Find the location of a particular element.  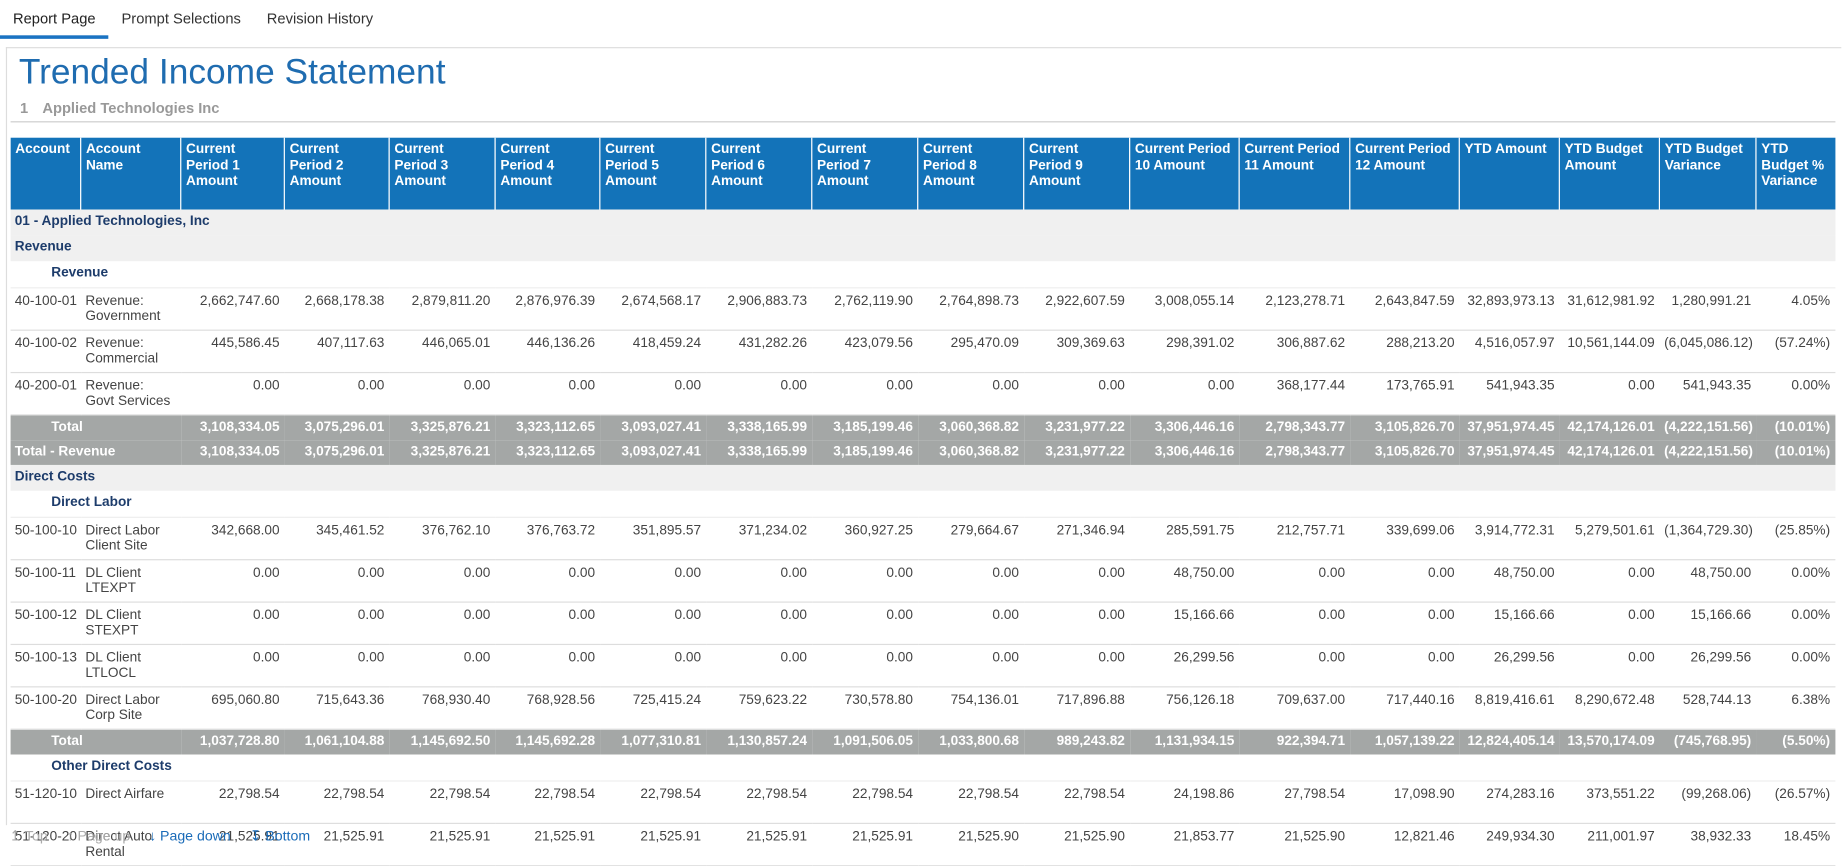

amount-cell: 48,750.00 is located at coordinates (1184, 581).